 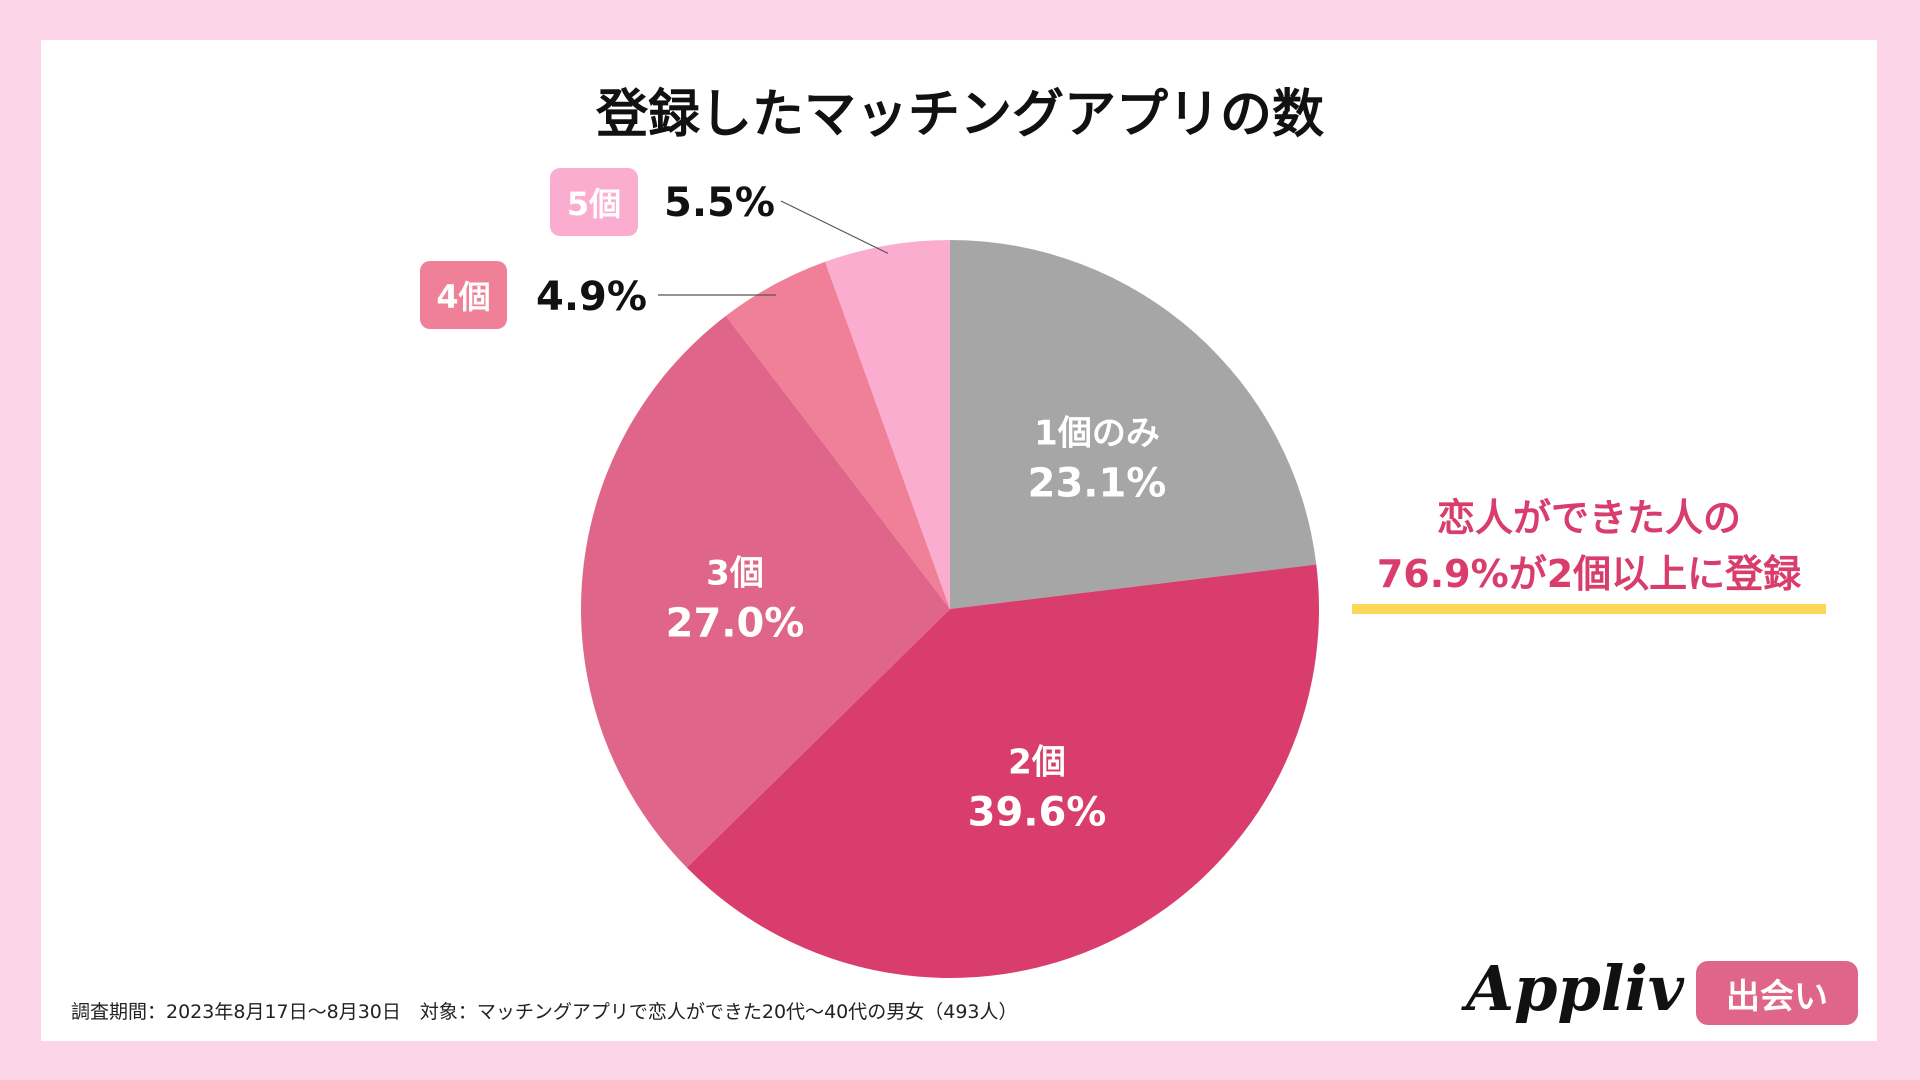 What do you see at coordinates (735, 596) in the screenshot?
I see `slice-label-3: 3個 27.0%` at bounding box center [735, 596].